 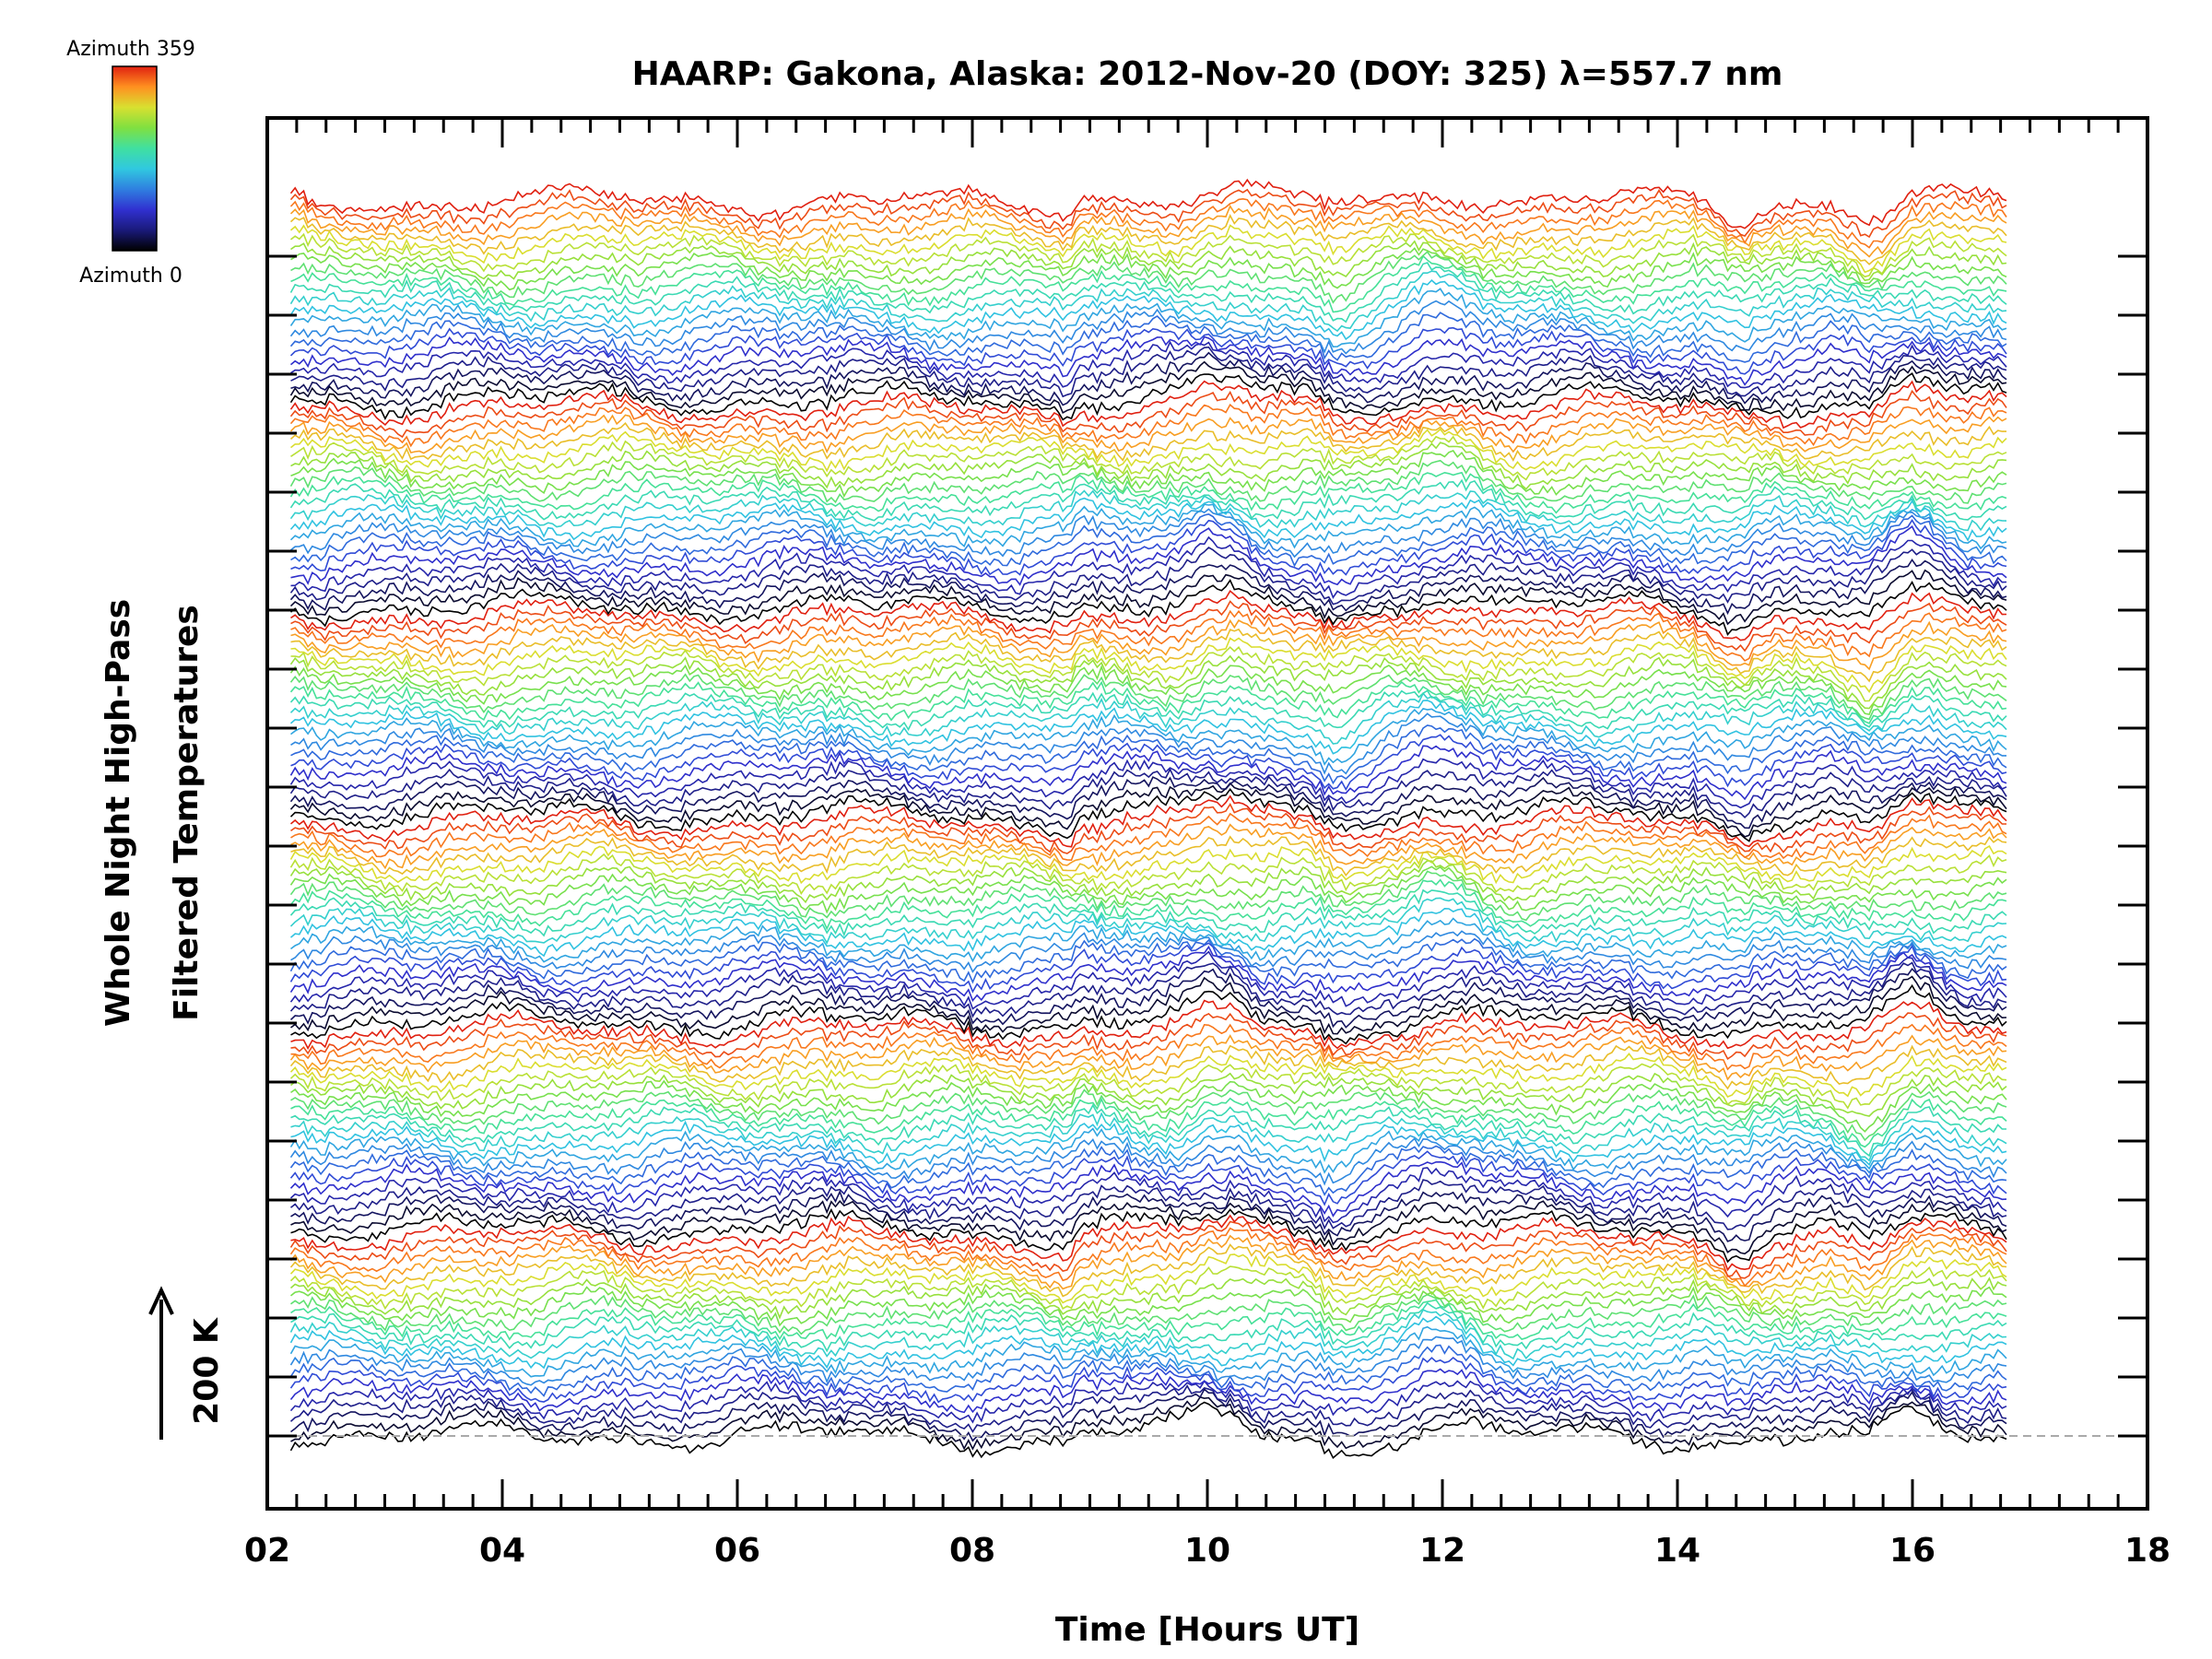 What do you see at coordinates (135, 158) in the screenshot?
I see `colorbar-gradient` at bounding box center [135, 158].